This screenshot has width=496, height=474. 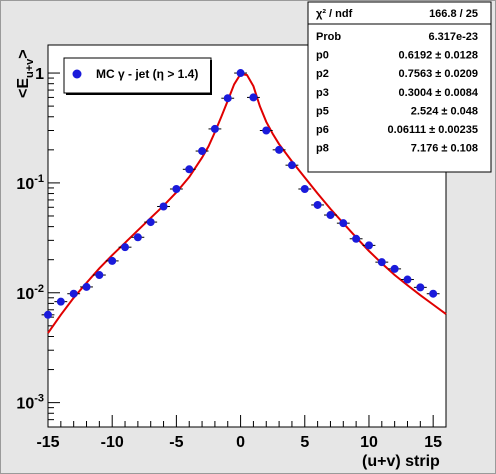 What do you see at coordinates (77, 74) in the screenshot?
I see `legend-marker` at bounding box center [77, 74].